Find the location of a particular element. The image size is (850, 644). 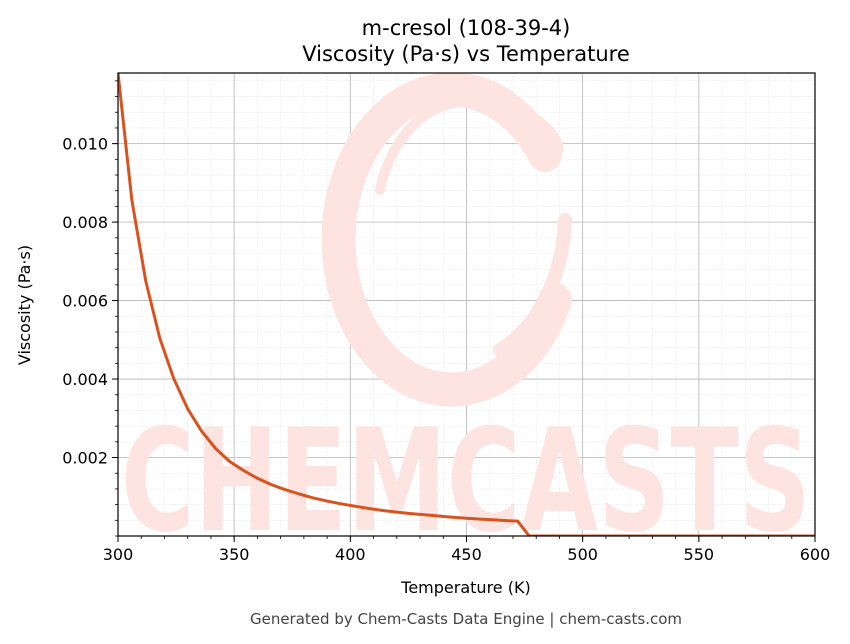

y-tick-label: 0.006 is located at coordinates (85, 301).